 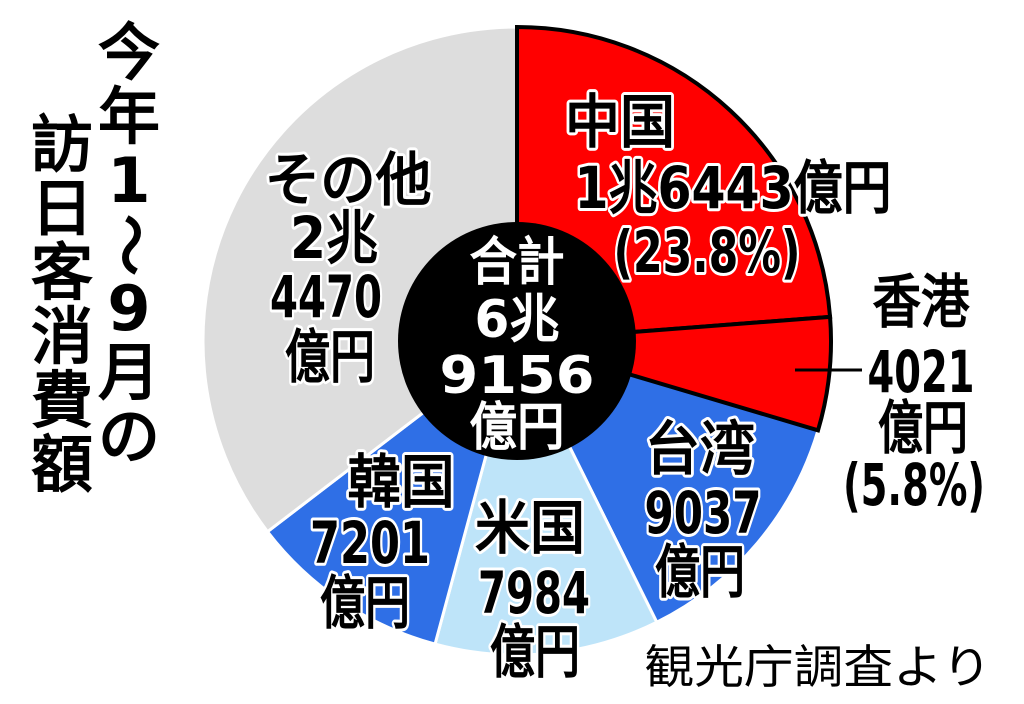 I want to click on taiwan-labels: 台湾 9037 億円, so click(x=703, y=510).